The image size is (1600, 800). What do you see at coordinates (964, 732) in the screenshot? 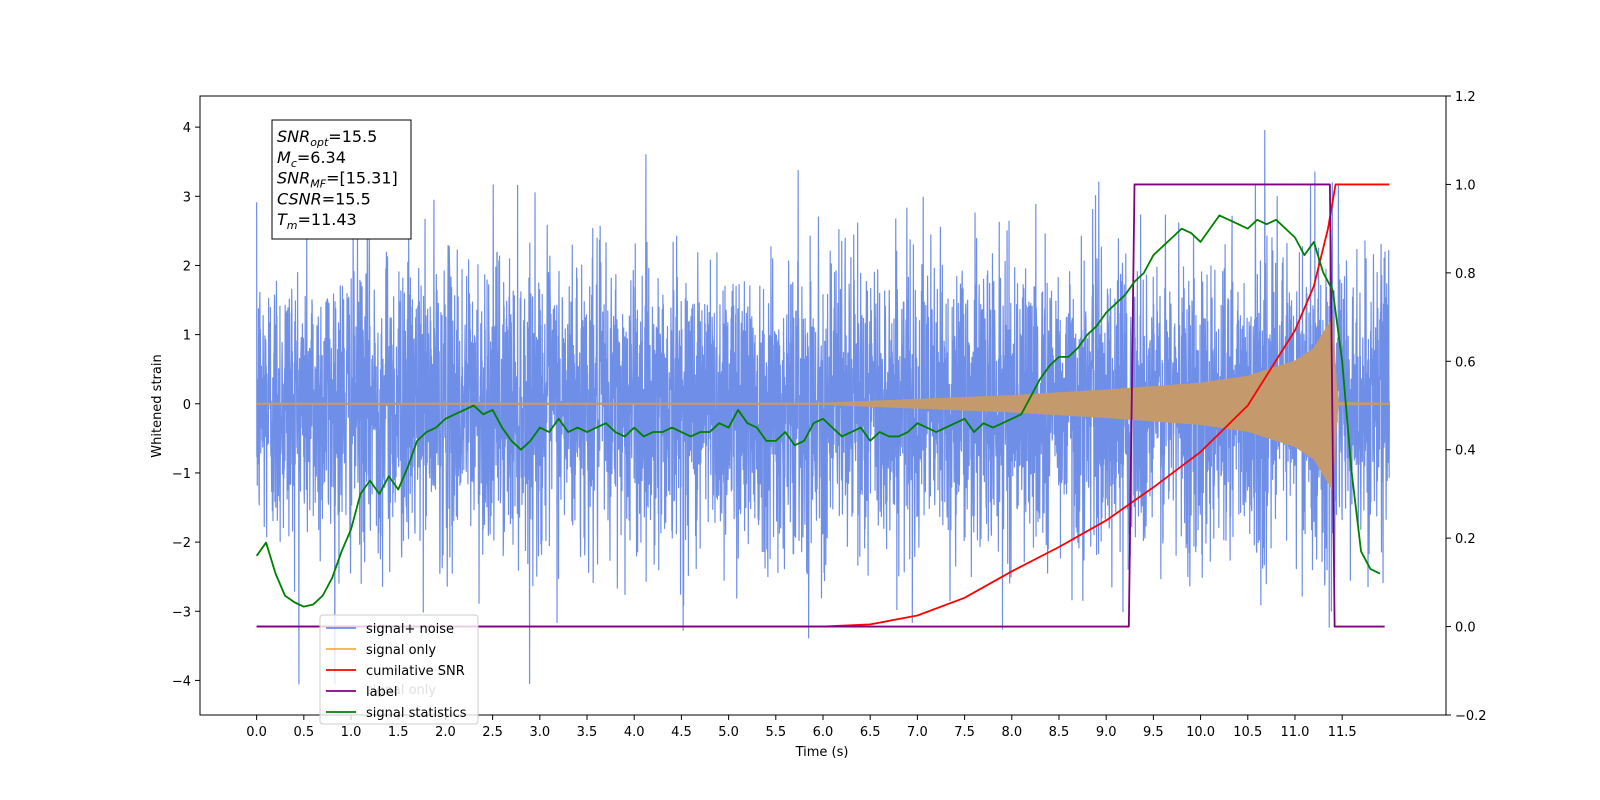
I see `x-tick-label: 7.5` at bounding box center [964, 732].